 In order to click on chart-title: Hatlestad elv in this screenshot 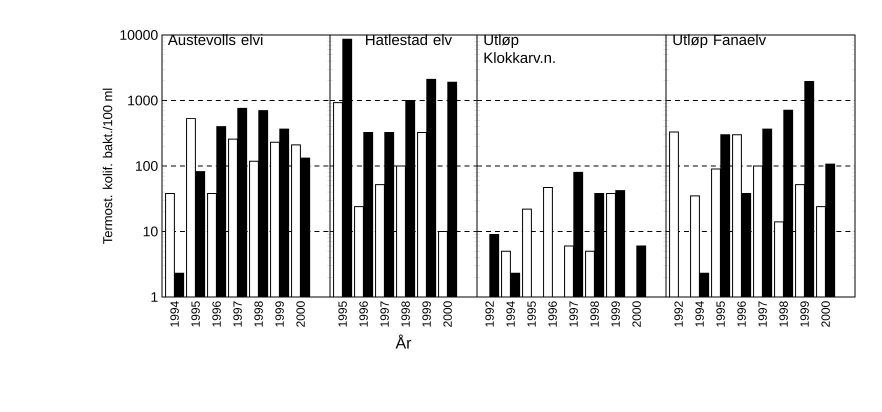, I will do `click(409, 40)`.